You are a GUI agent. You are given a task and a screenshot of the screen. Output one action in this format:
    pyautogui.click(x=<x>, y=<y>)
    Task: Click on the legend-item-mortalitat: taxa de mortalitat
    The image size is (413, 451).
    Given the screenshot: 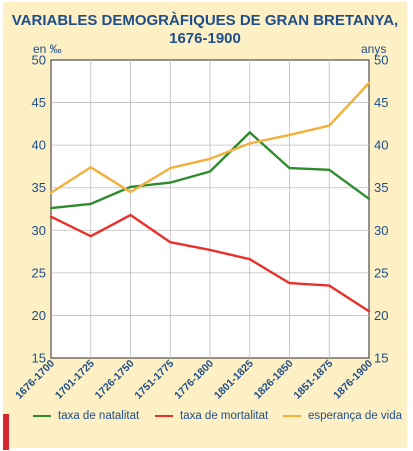 What is the action you would take?
    pyautogui.click(x=211, y=416)
    